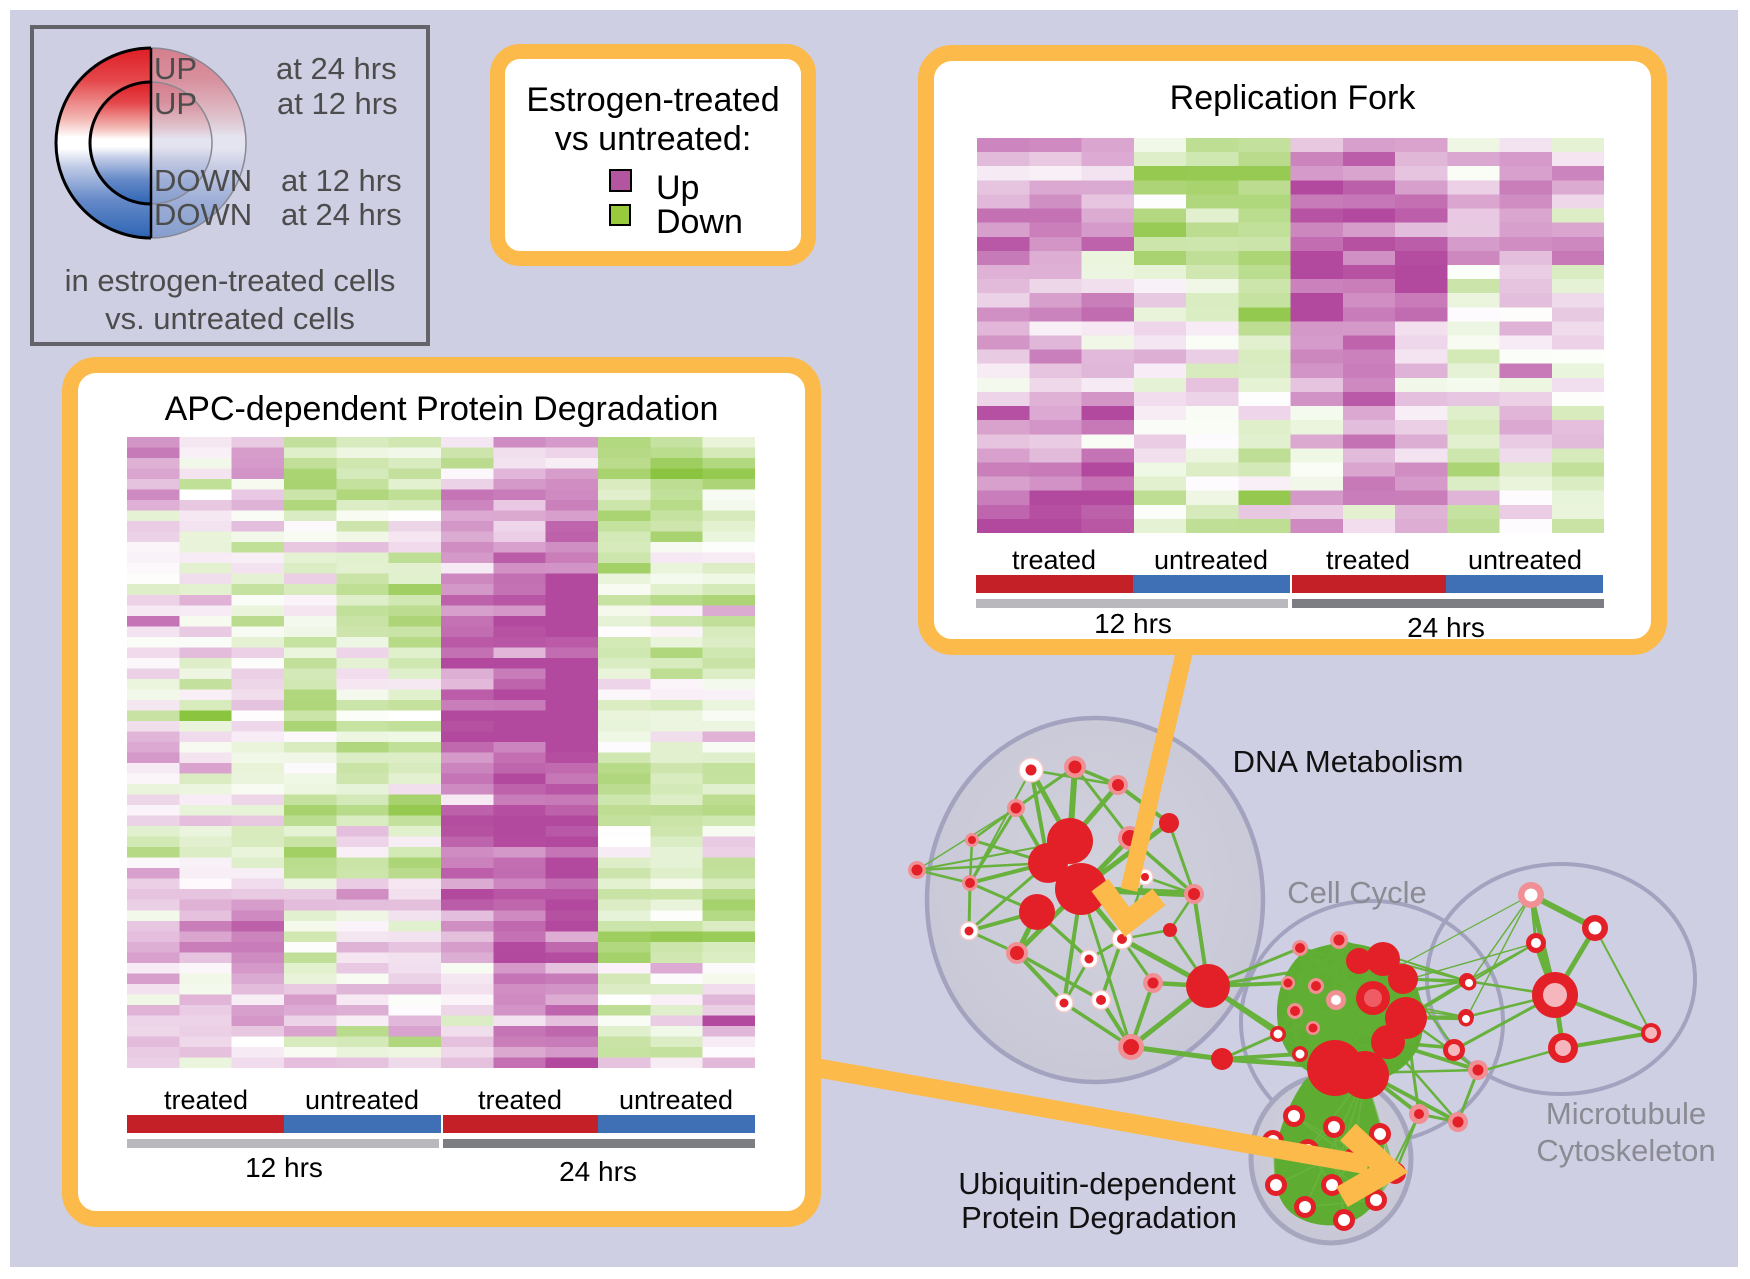 This screenshot has height=1279, width=1750. I want to click on svg-text: Protein Degradation, so click(1099, 1217).